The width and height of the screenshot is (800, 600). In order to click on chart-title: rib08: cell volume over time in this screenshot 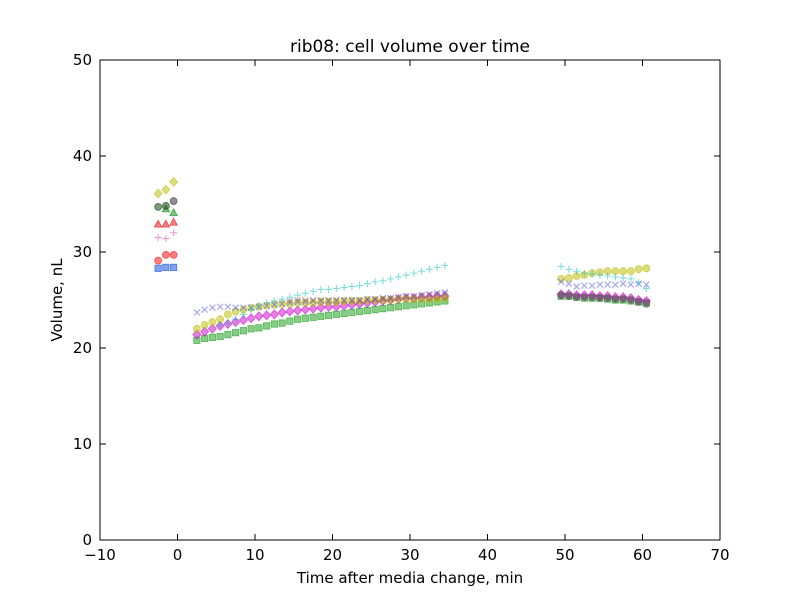, I will do `click(410, 47)`.